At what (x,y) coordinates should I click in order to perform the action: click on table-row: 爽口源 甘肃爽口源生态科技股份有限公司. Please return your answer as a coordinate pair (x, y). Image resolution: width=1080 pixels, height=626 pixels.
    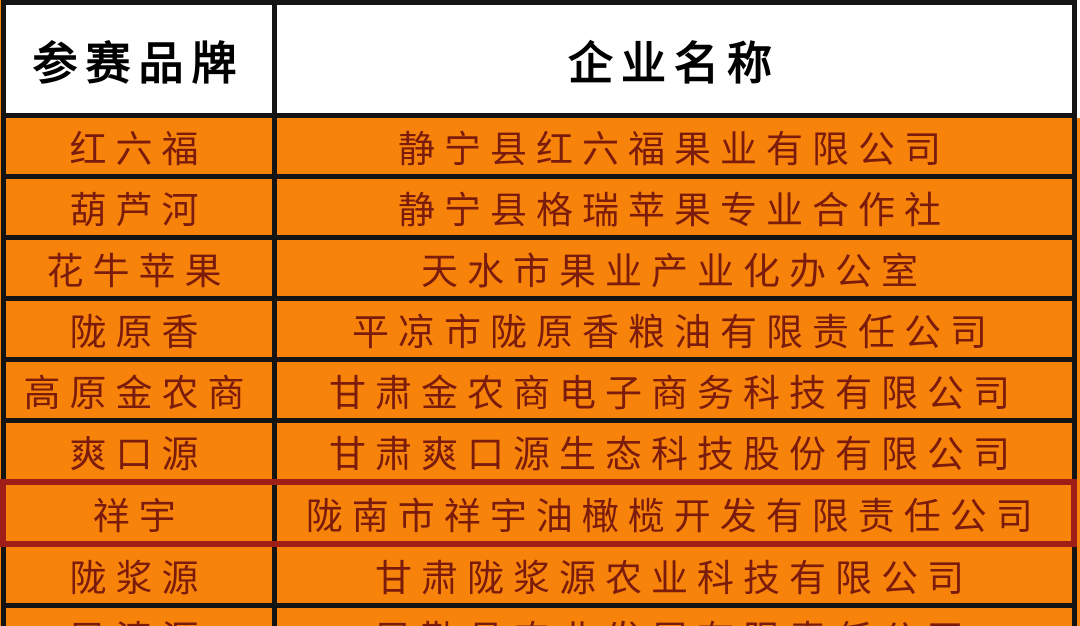
    Looking at the image, I should click on (538, 451).